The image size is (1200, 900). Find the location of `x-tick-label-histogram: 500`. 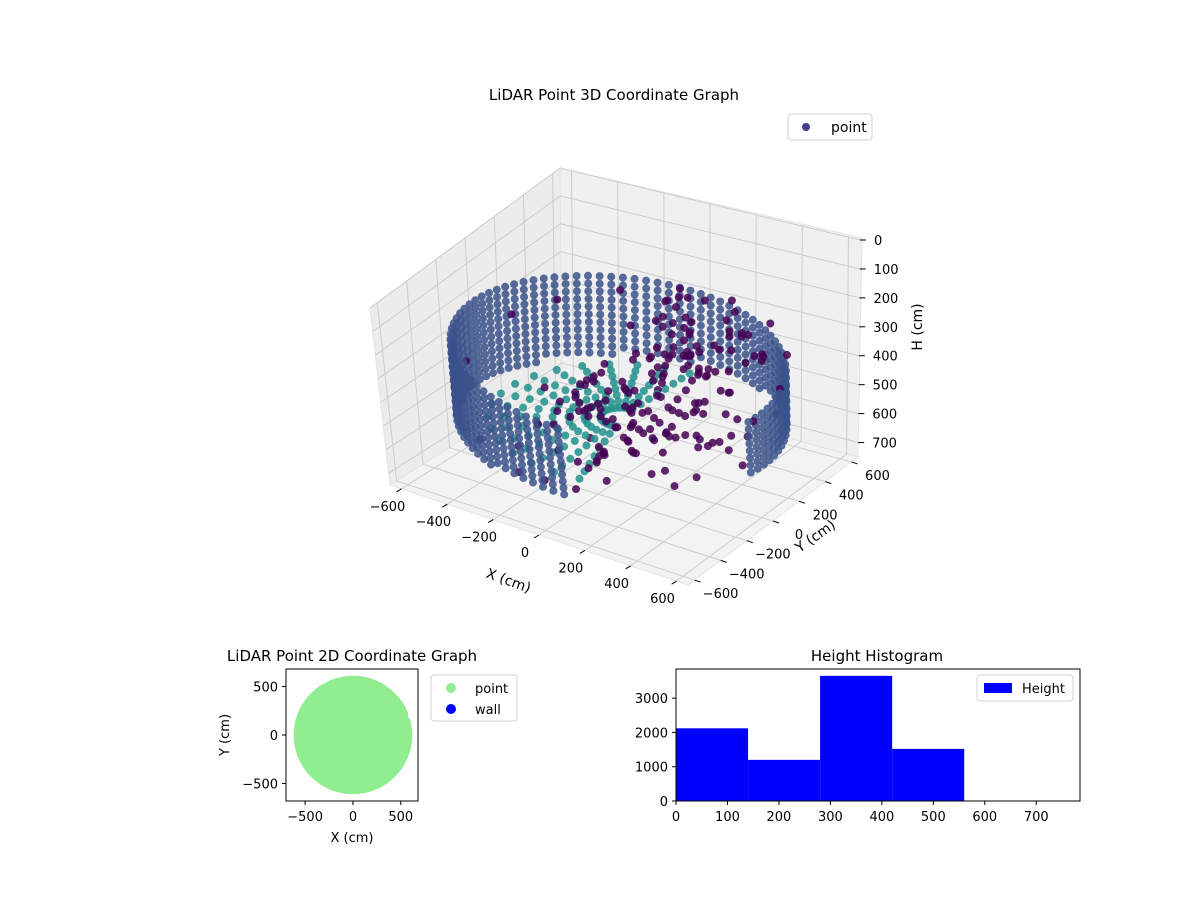

x-tick-label-histogram: 500 is located at coordinates (933, 817).